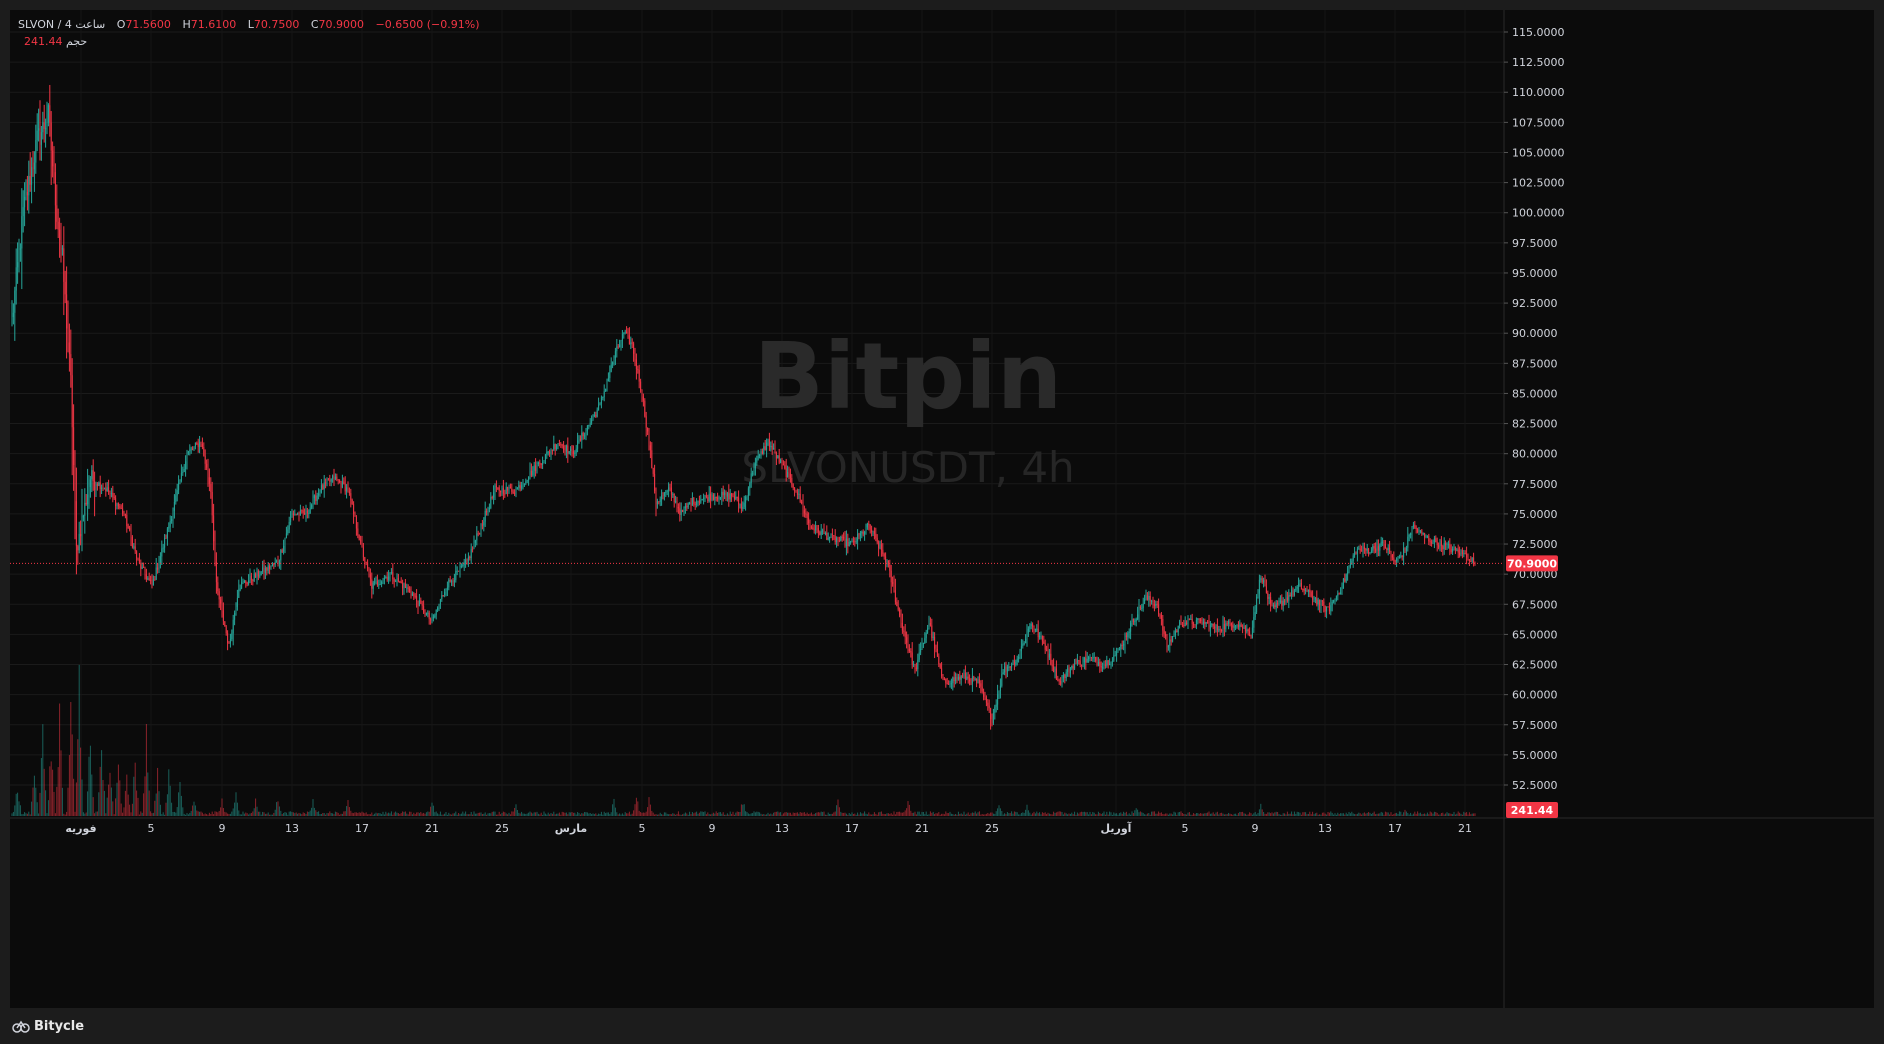  What do you see at coordinates (77, 41) in the screenshot?
I see `volume-label: حجم` at bounding box center [77, 41].